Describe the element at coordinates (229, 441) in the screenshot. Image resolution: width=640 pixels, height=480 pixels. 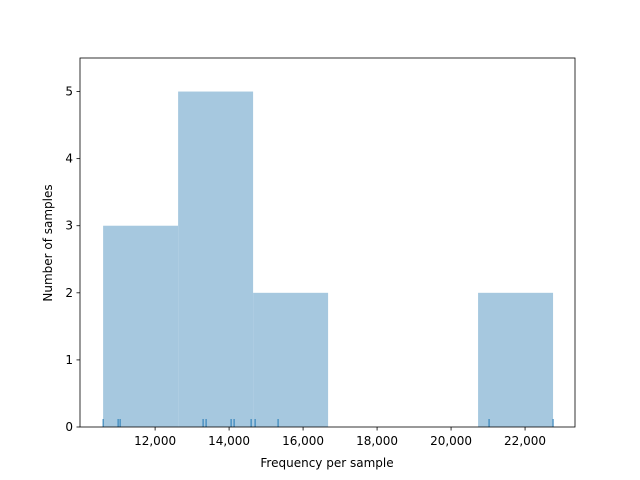
I see `x-tick-label: 14,000` at that location.